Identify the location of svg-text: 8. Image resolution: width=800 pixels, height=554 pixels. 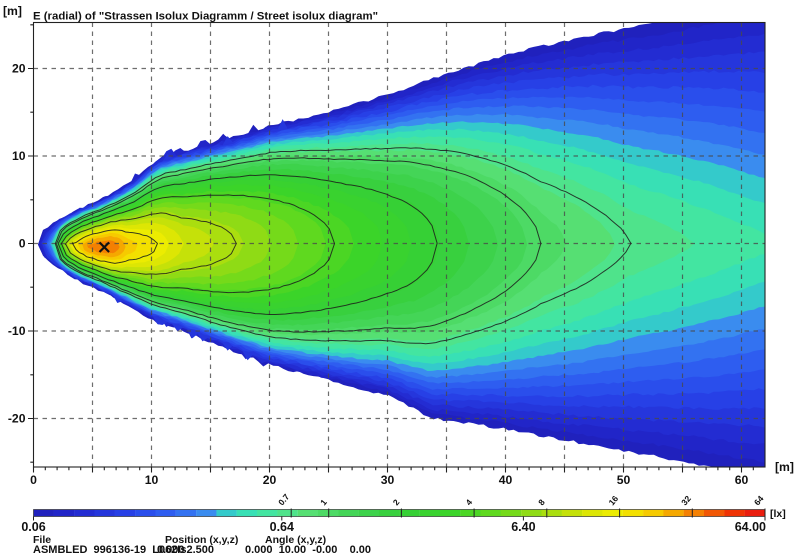
(541, 502).